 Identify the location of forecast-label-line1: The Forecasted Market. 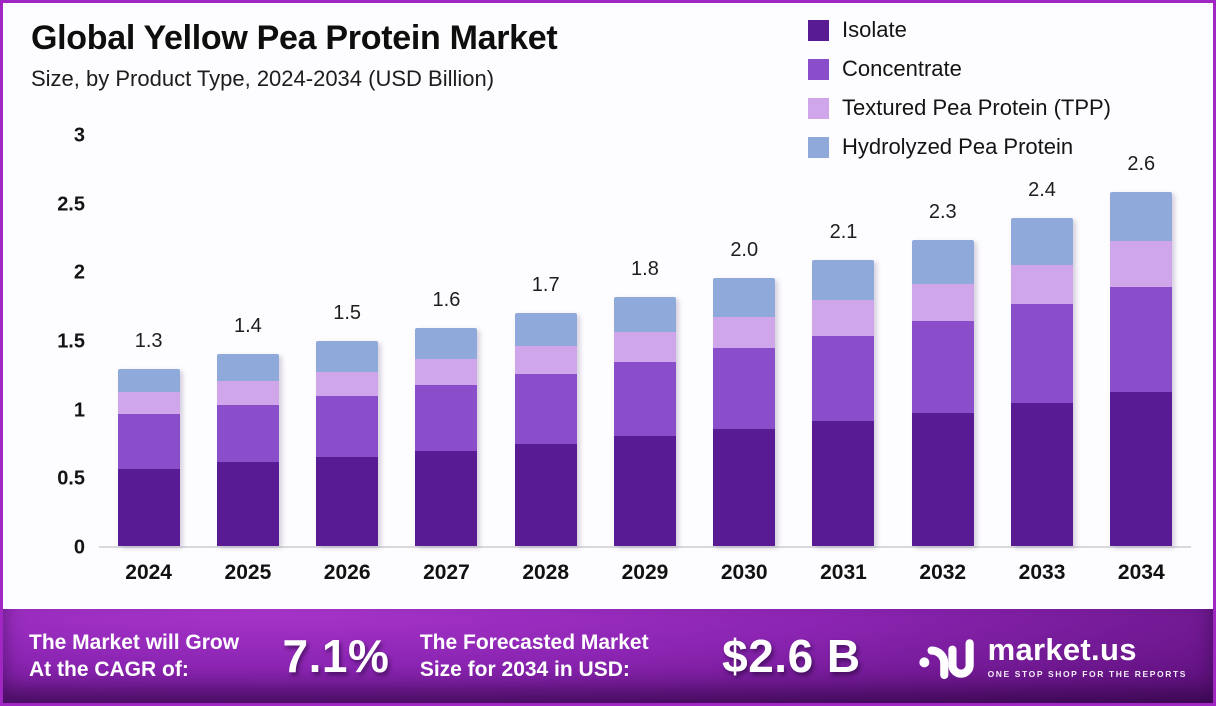
(534, 642).